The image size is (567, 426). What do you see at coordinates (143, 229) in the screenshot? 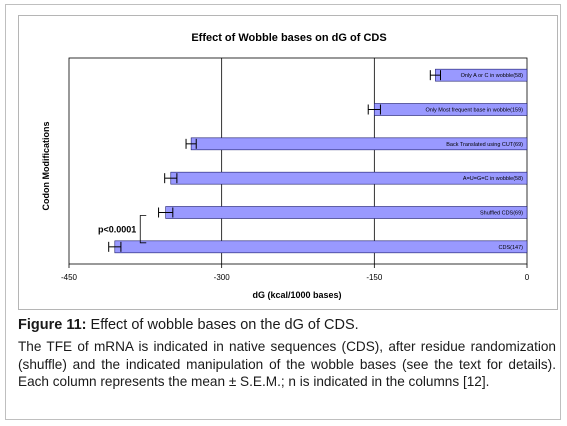
I see `significance-bracket` at bounding box center [143, 229].